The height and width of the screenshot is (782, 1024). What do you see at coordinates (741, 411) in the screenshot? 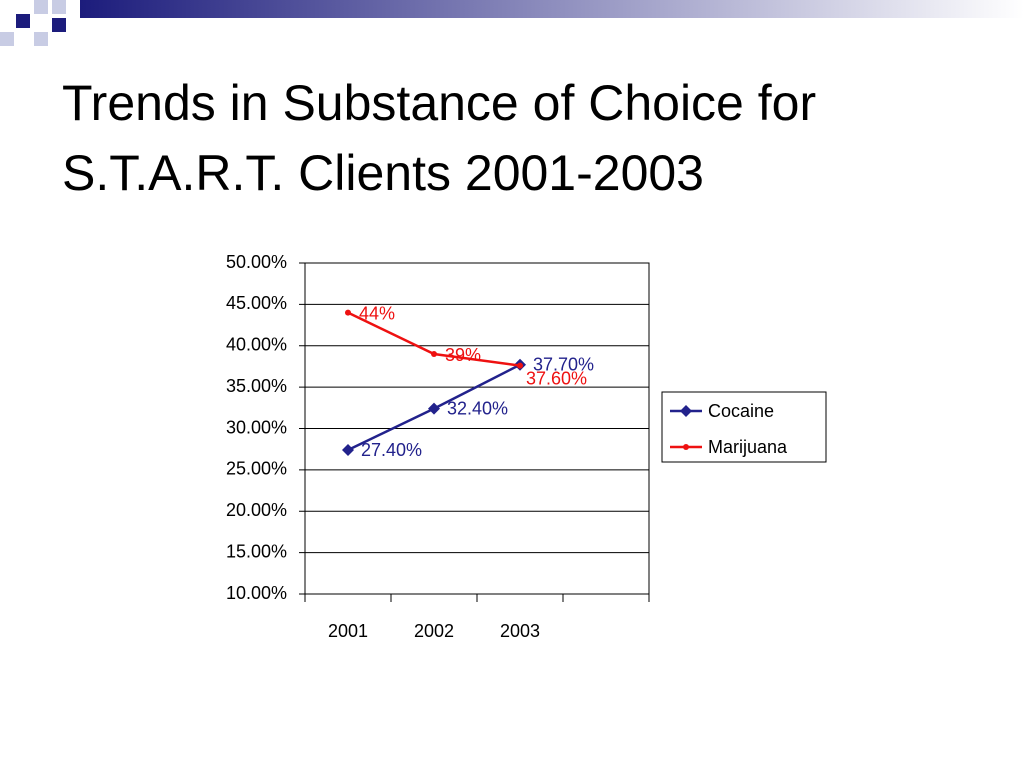
I see `legend-label: Cocaine` at bounding box center [741, 411].